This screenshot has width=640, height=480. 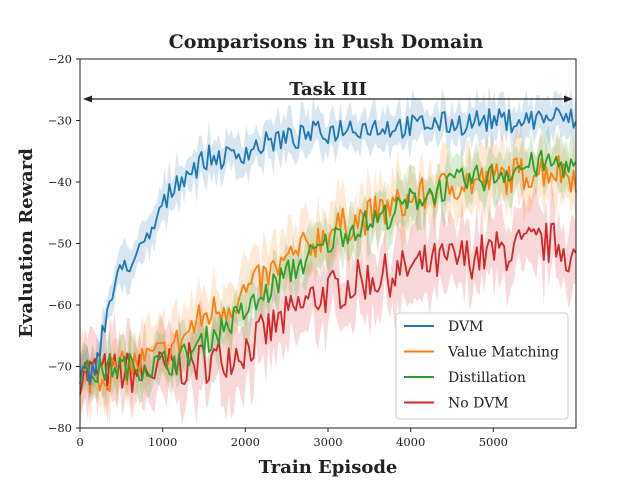 What do you see at coordinates (292, 438) in the screenshot?
I see `x-ticks: 0 1000 2000 3000 4000 5000` at bounding box center [292, 438].